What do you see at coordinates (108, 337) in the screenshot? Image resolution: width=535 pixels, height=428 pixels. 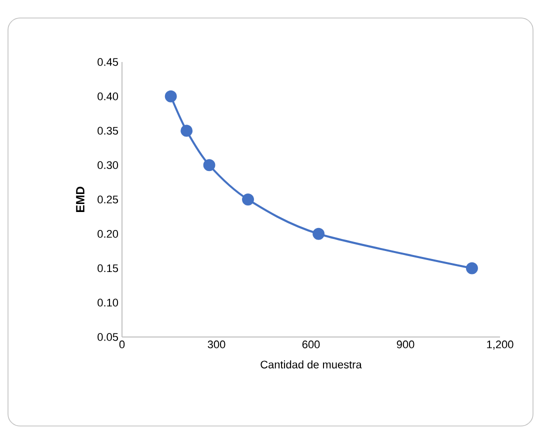 I see `y-tick-label: 0.05` at bounding box center [108, 337].